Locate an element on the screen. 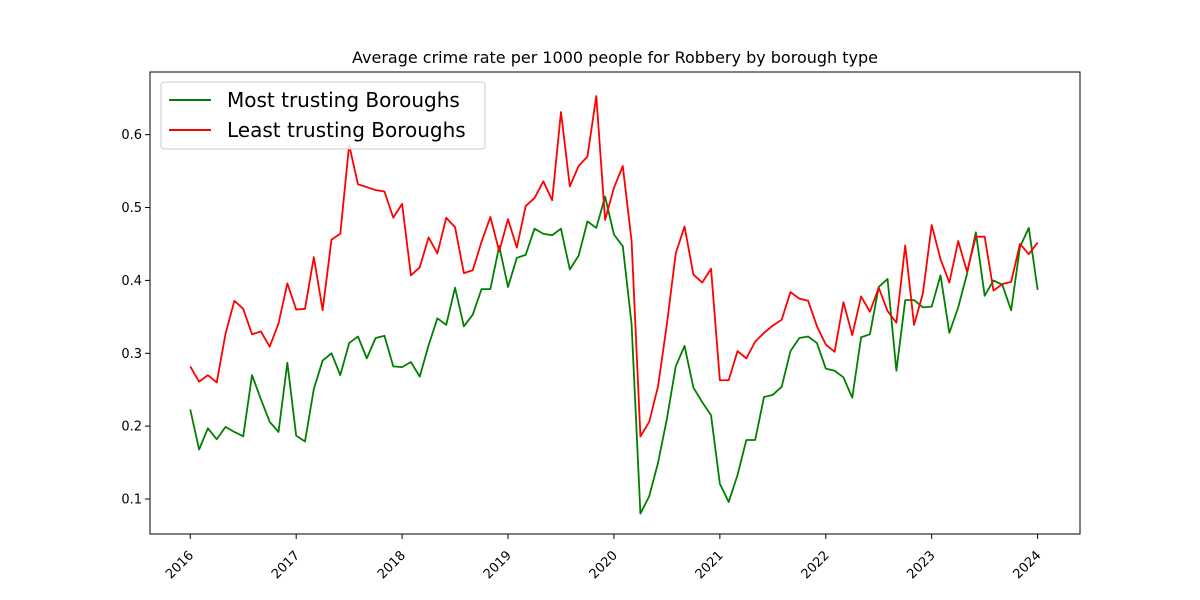 This screenshot has width=1200, height=600. legend-label-most-trusting: Most trusting Boroughs is located at coordinates (343, 100).